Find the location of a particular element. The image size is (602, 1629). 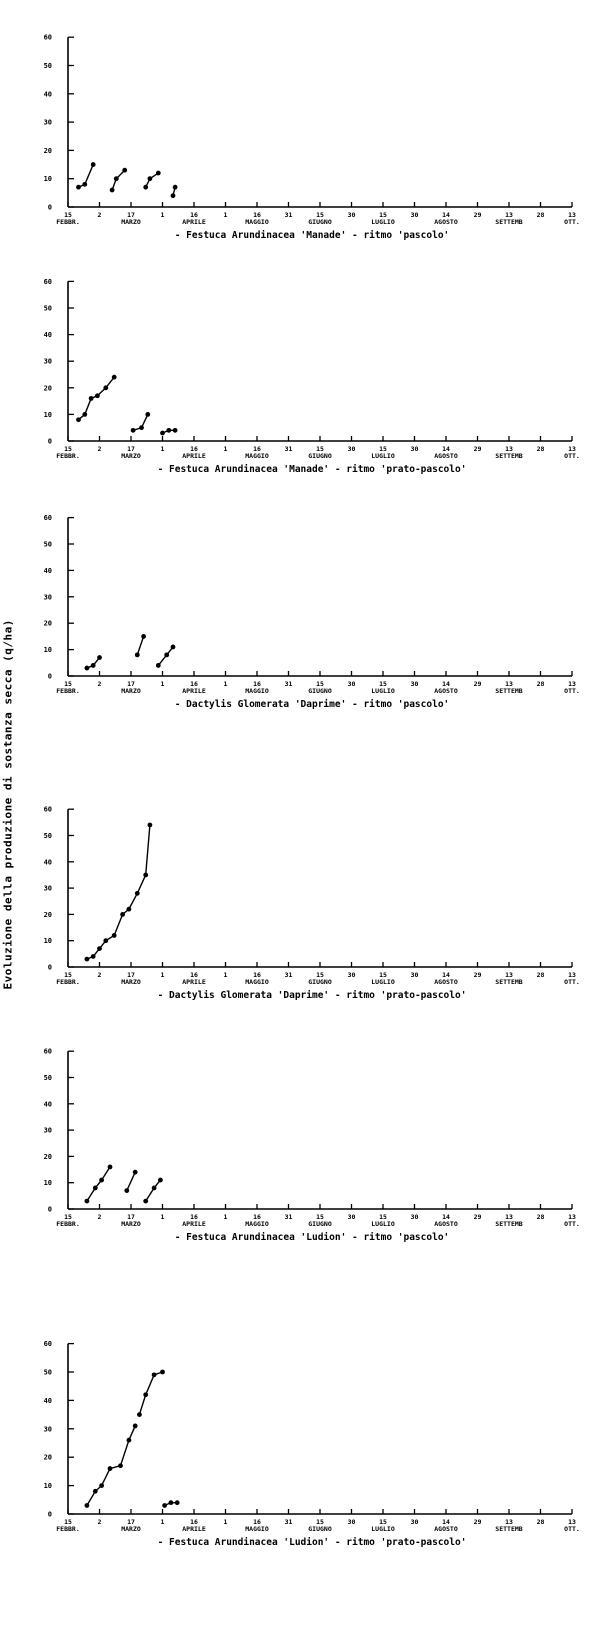

x-tick-month-label: MAGGIO is located at coordinates (257, 691).